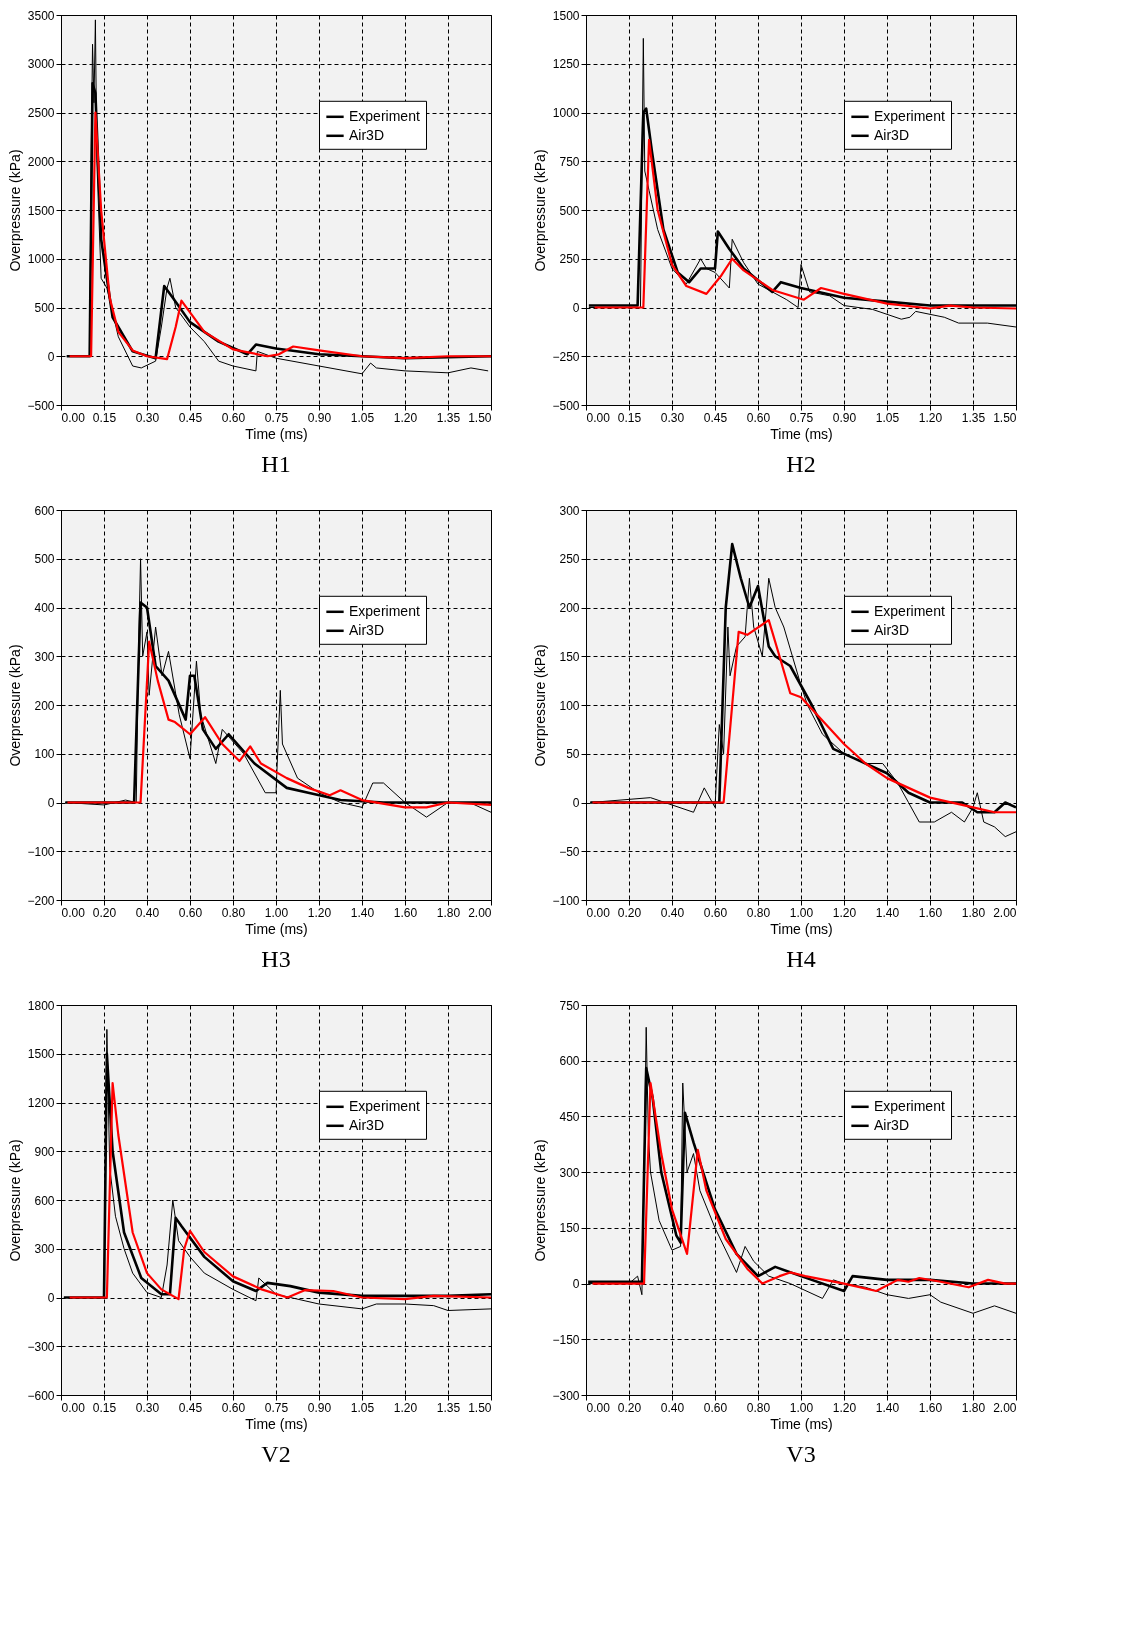  What do you see at coordinates (104, 417) in the screenshot?
I see `x-tick-label: 0.15` at bounding box center [104, 417].